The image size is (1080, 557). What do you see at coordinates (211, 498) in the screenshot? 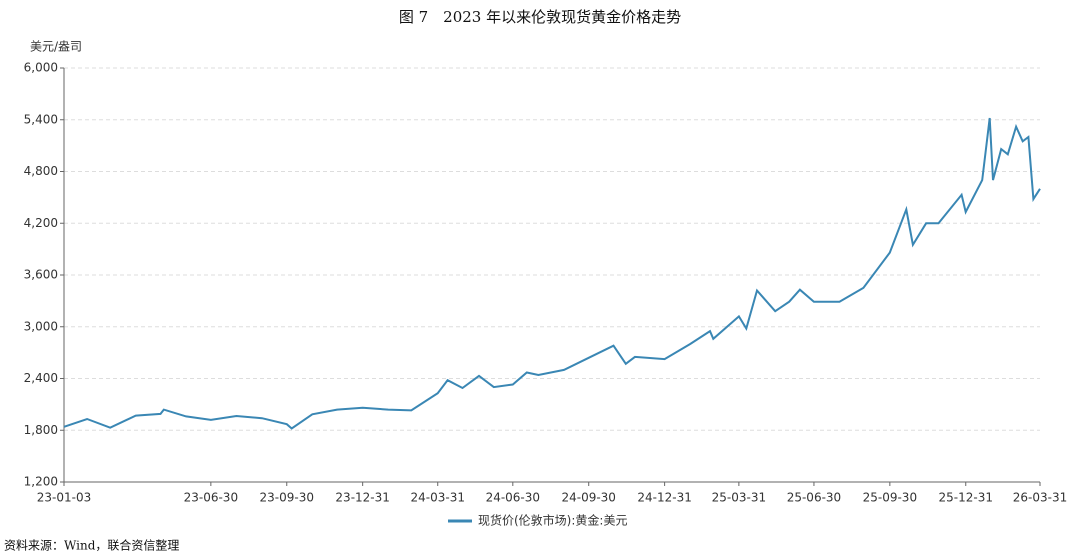
I see `x-tick-label: 23-06-30` at bounding box center [211, 498].